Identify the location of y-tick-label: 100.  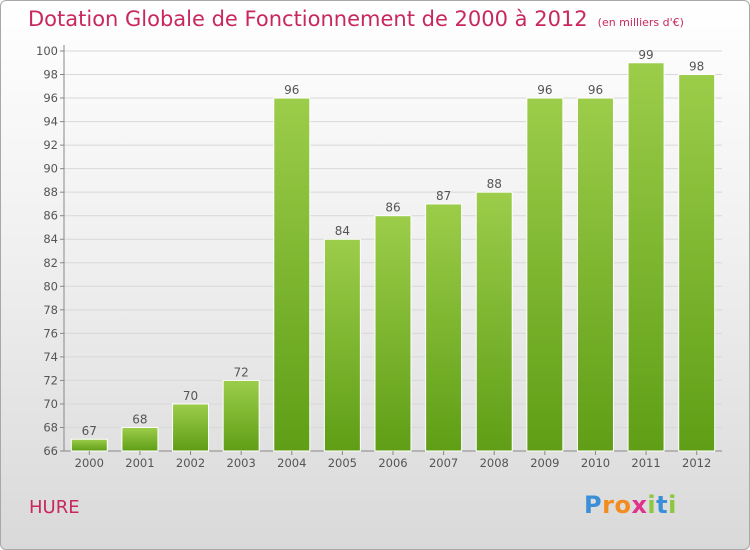
(47, 51).